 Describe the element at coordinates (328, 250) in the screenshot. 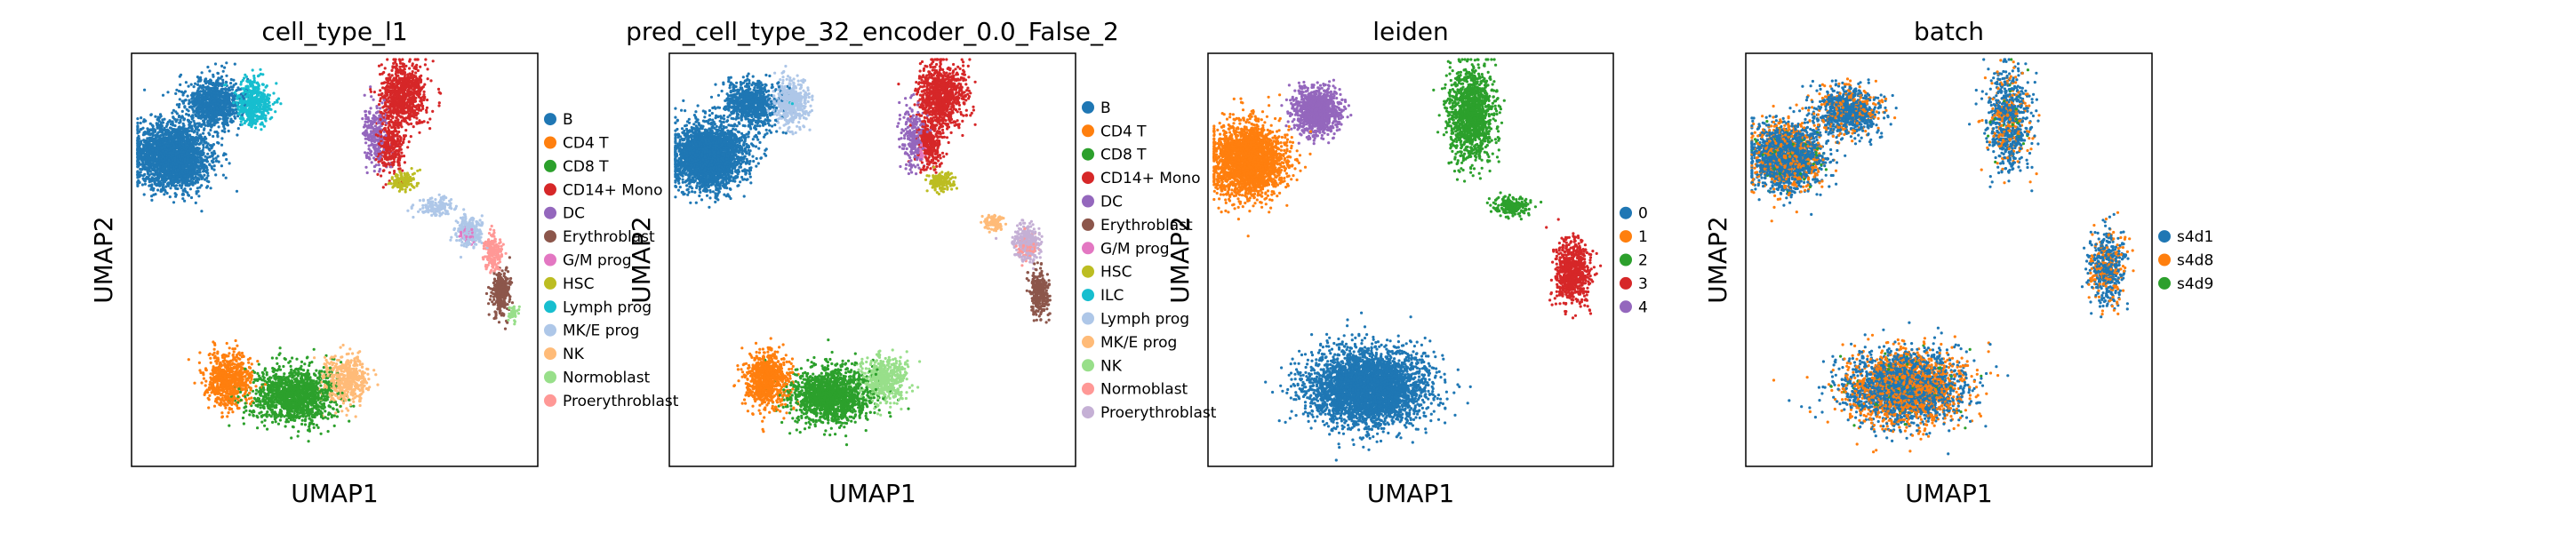

I see `points-layer` at that location.